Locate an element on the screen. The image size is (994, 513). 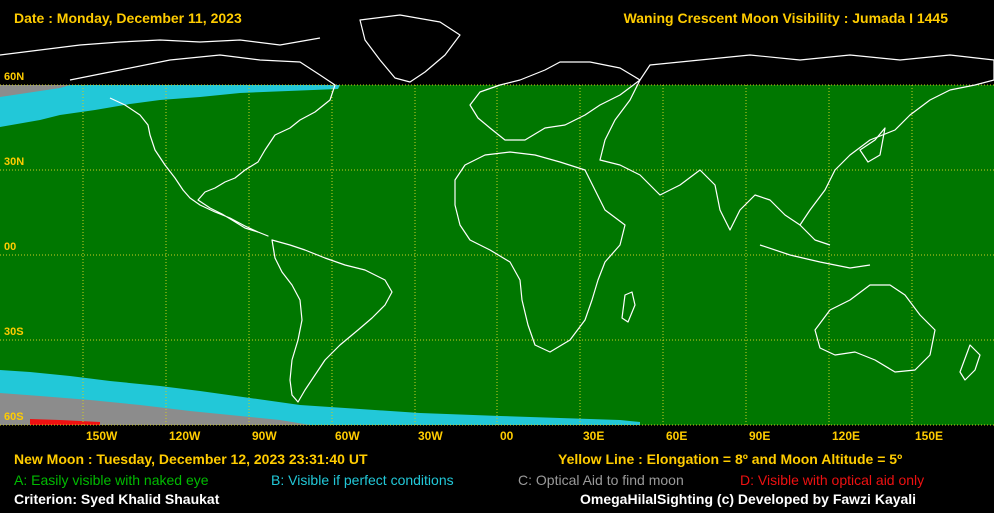
australia-outline is located at coordinates (875, 328).